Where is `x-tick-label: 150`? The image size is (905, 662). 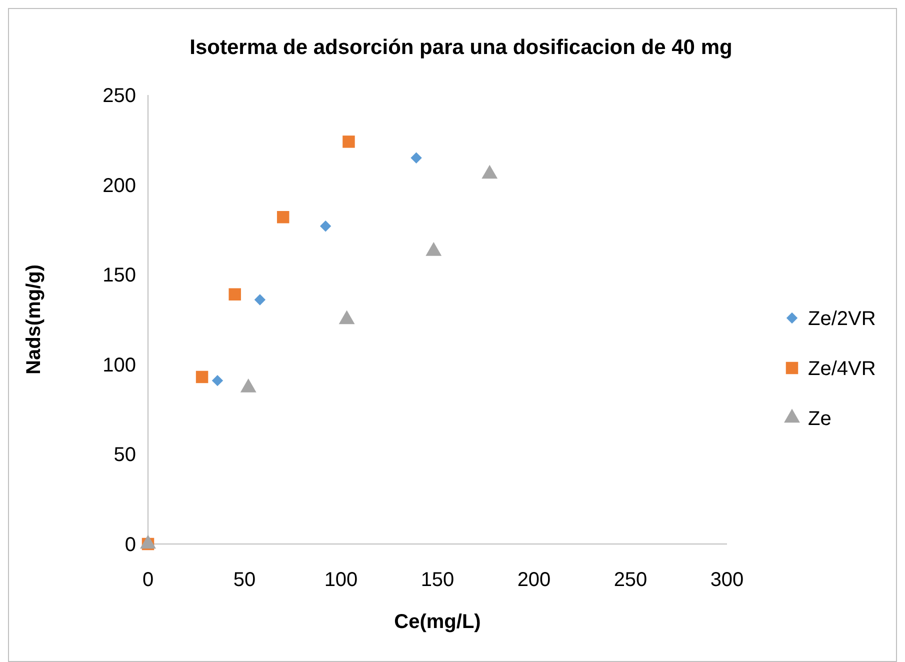 x-tick-label: 150 is located at coordinates (437, 580).